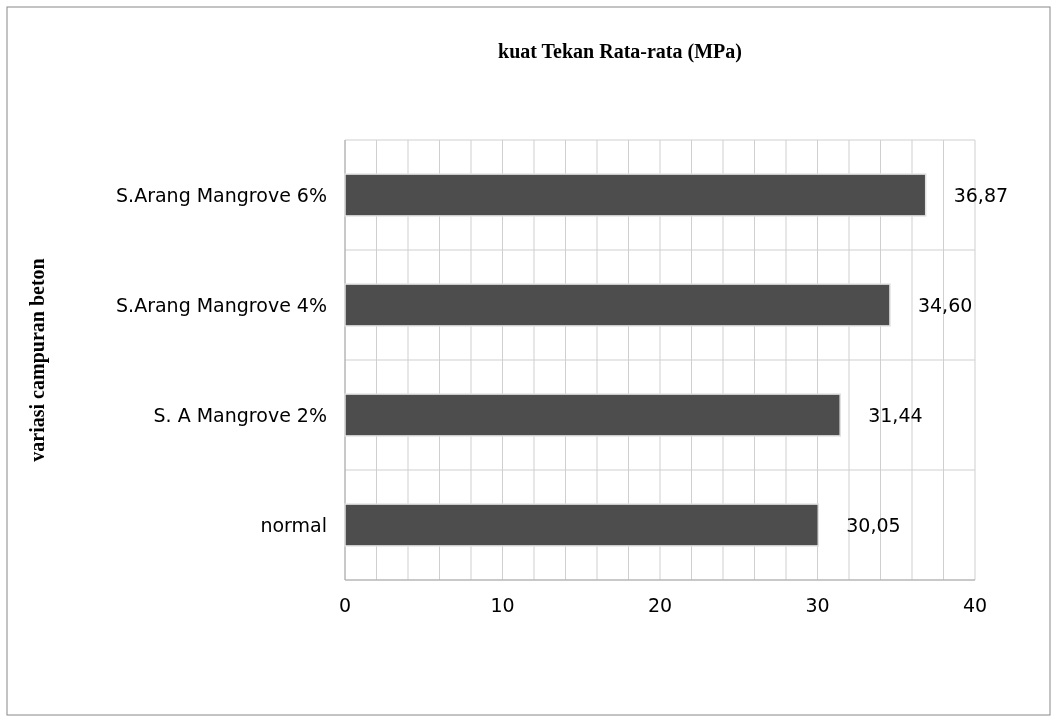 This screenshot has height=722, width=1057. Describe the element at coordinates (975, 605) in the screenshot. I see `x-tick-label: 40` at that location.